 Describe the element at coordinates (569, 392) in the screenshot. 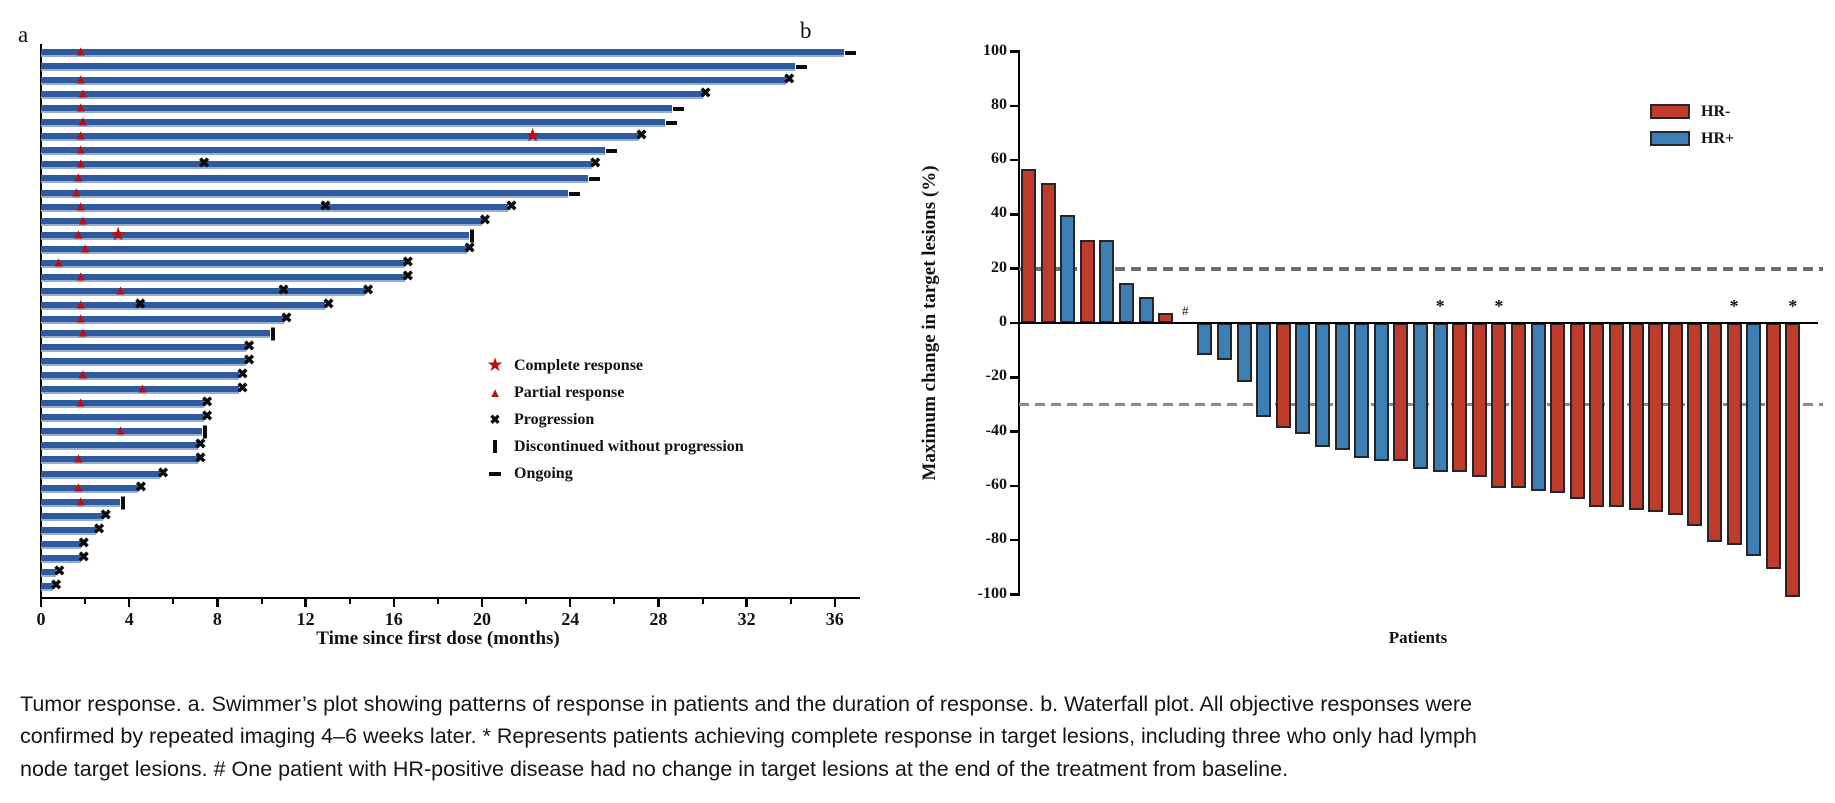

I see `legend-item-label: Partial response` at that location.